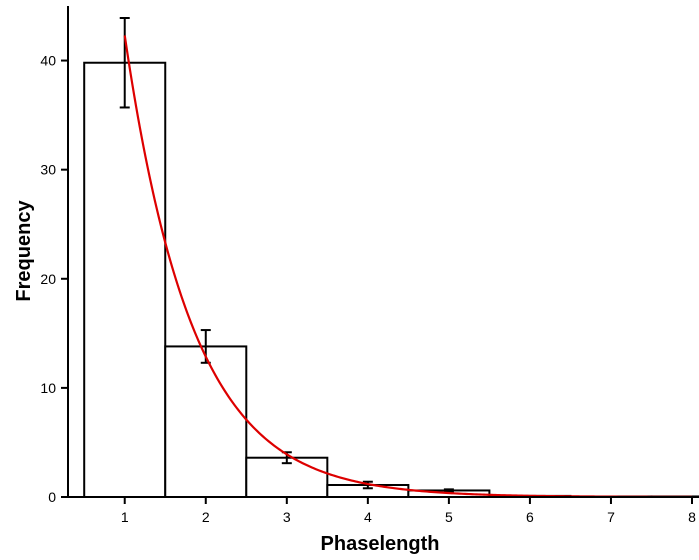  I want to click on y-tick-label-40: 40, so click(48, 61).